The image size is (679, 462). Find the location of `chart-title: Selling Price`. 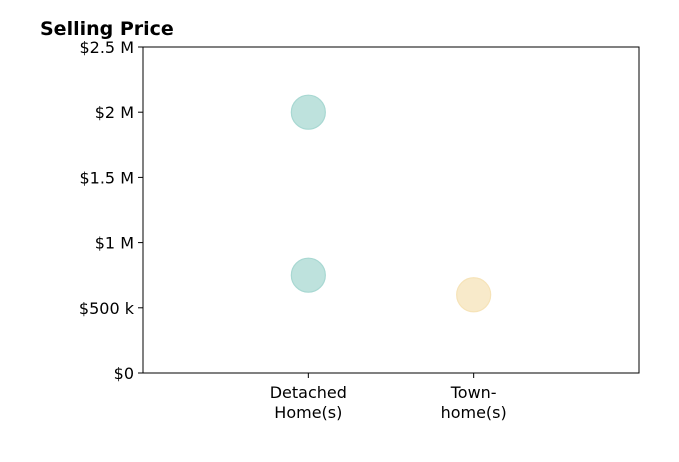

chart-title: Selling Price is located at coordinates (107, 29).